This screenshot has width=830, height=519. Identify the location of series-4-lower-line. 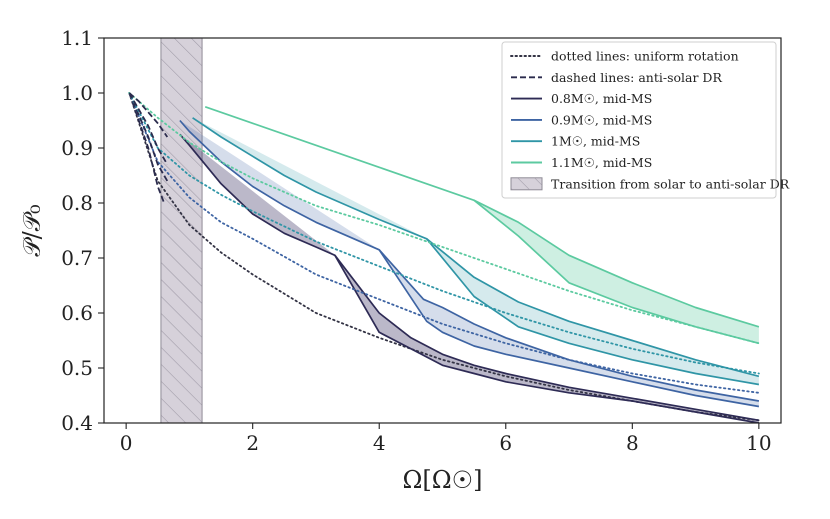
(616, 272).